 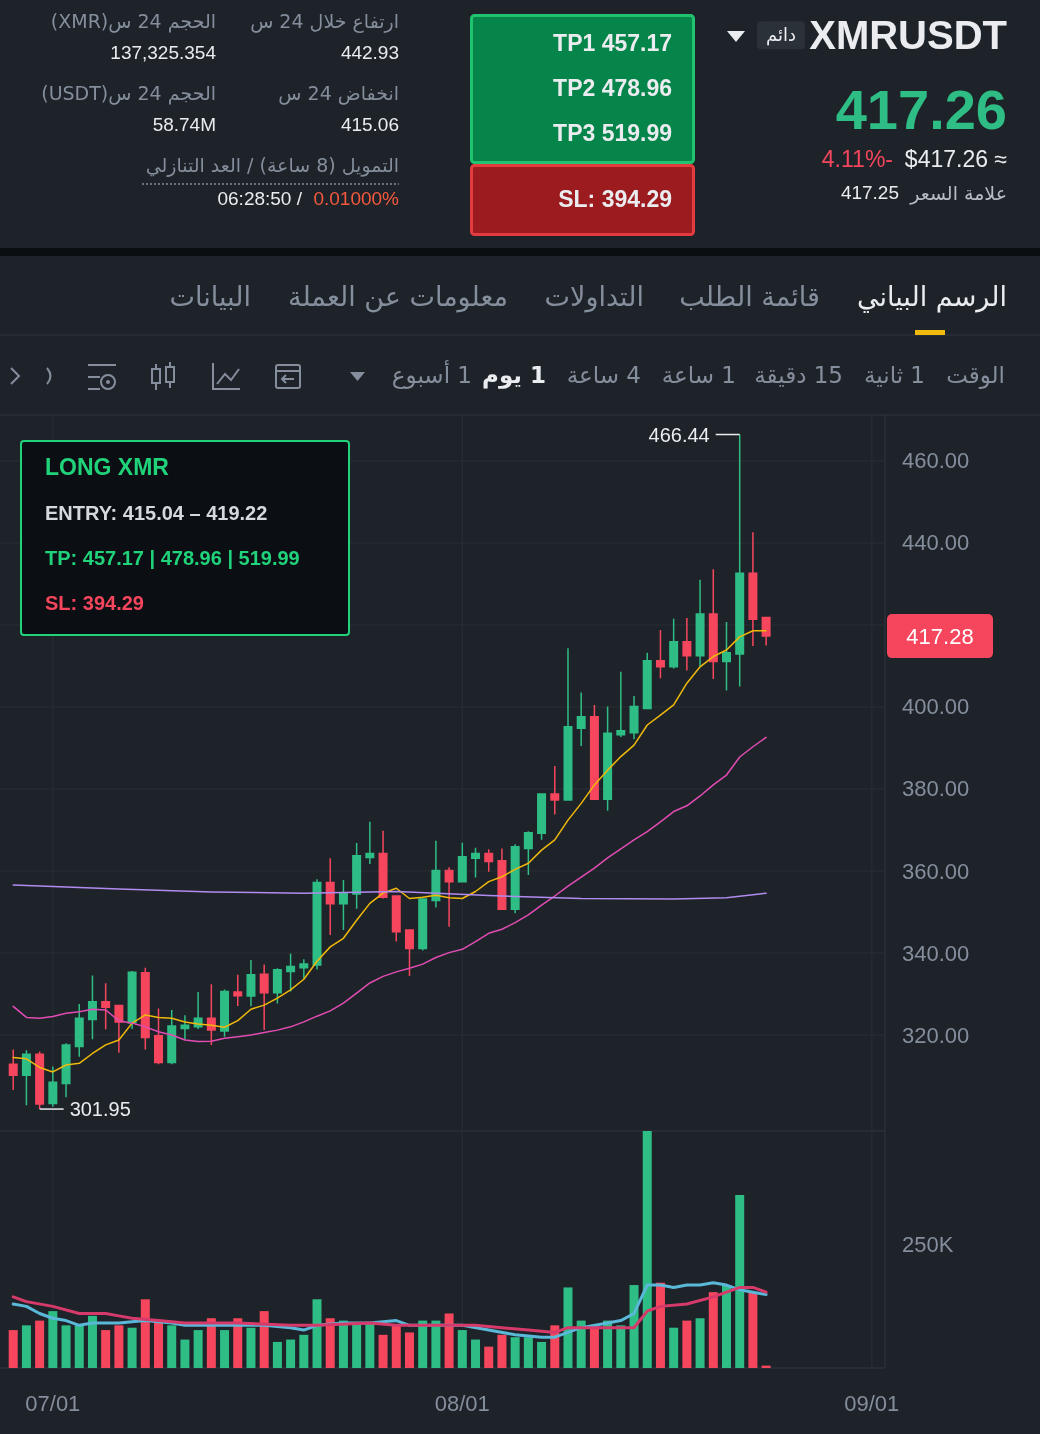 What do you see at coordinates (431, 376) in the screenshot?
I see `text: 1 أسبوع` at bounding box center [431, 376].